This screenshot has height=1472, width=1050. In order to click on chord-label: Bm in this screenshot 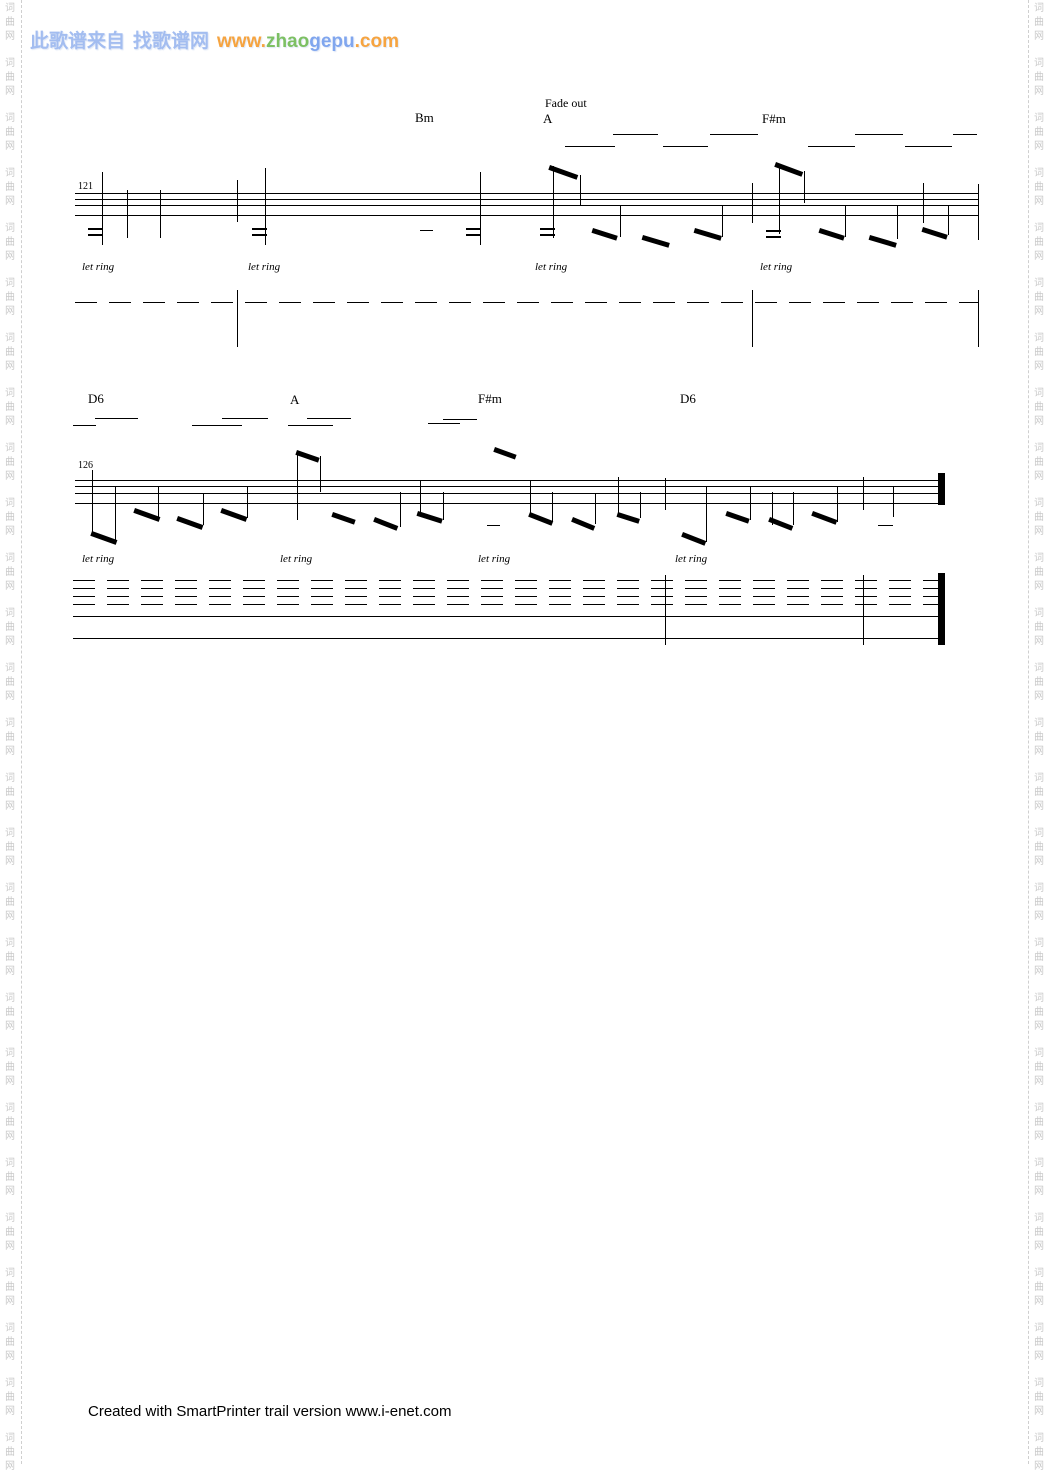, I will do `click(424, 117)`.